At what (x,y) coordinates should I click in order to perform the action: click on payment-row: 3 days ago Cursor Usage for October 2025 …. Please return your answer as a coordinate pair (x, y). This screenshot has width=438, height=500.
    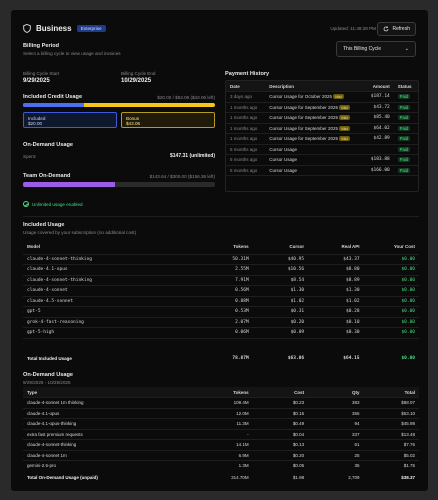
    Looking at the image, I should click on (322, 97).